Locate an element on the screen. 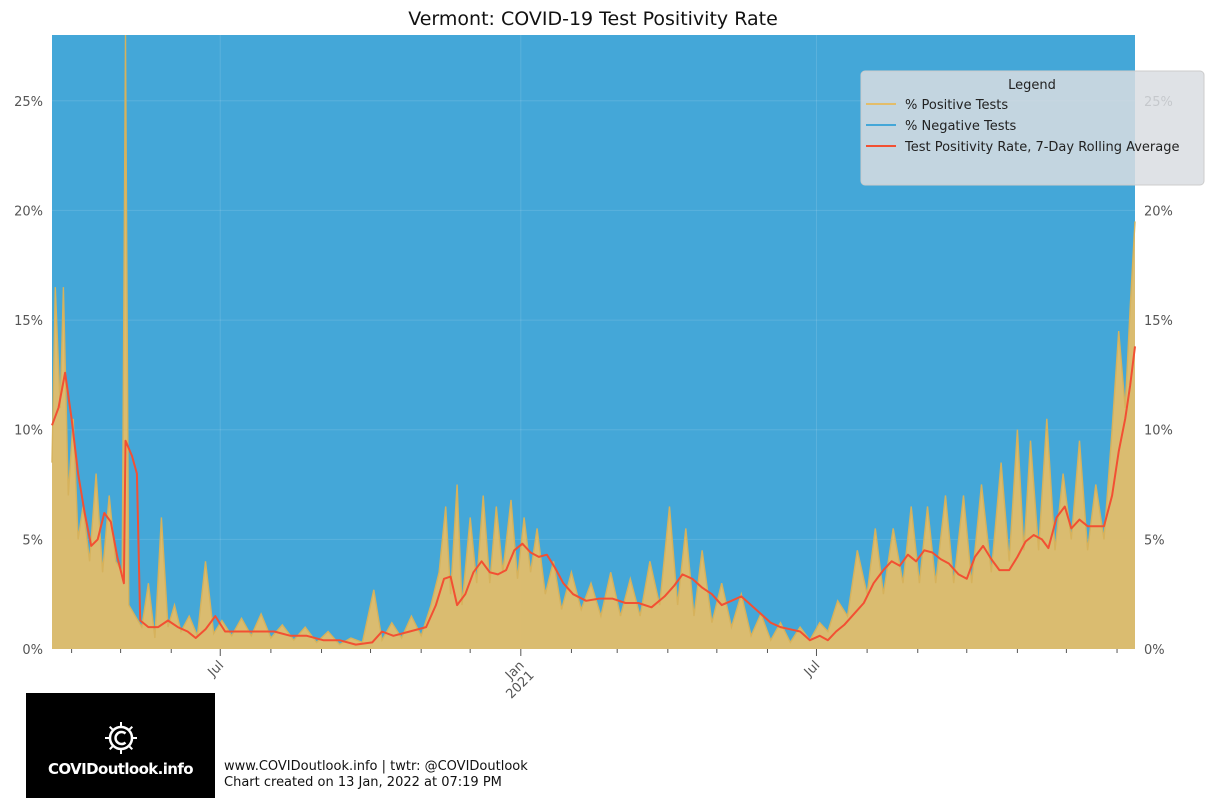 The width and height of the screenshot is (1214, 808). y-tick-label-left: 20% is located at coordinates (28, 211).